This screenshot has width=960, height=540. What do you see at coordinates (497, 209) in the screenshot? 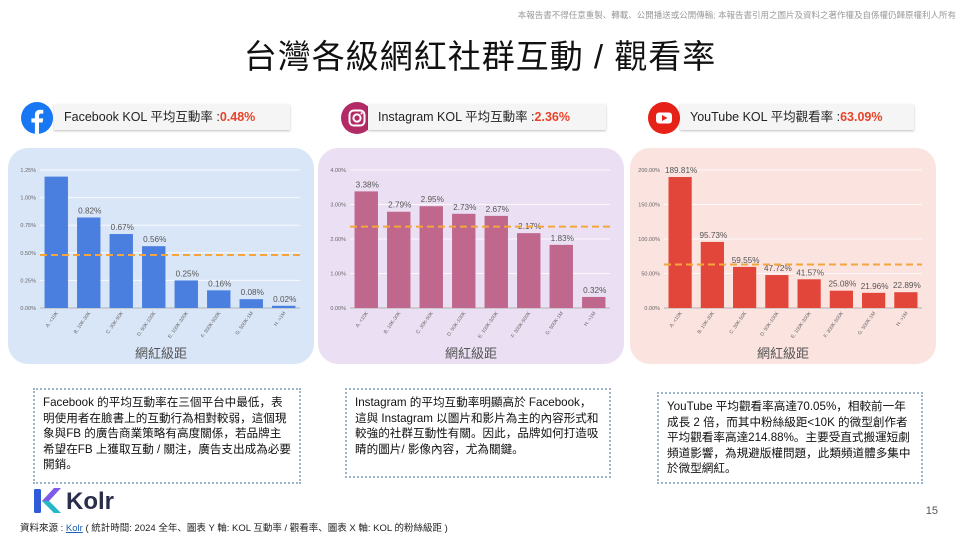
I see `data-label: 2.67%` at bounding box center [497, 209].